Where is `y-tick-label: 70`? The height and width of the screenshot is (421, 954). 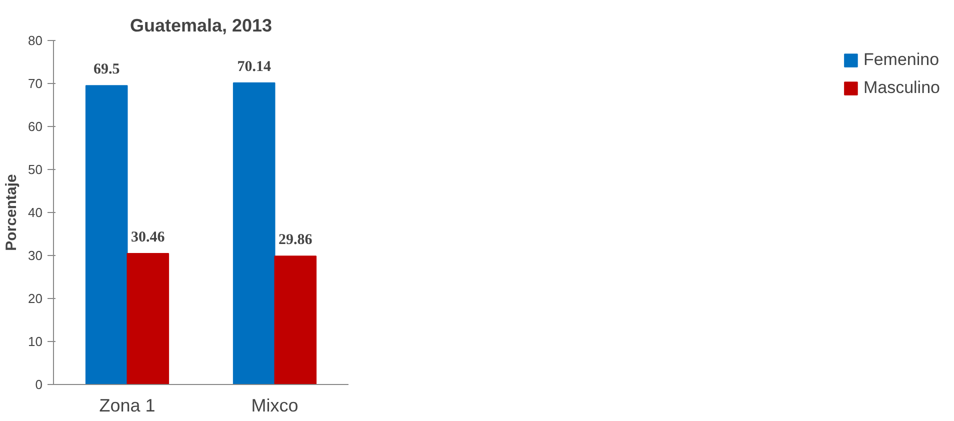
y-tick-label: 70 is located at coordinates (35, 83).